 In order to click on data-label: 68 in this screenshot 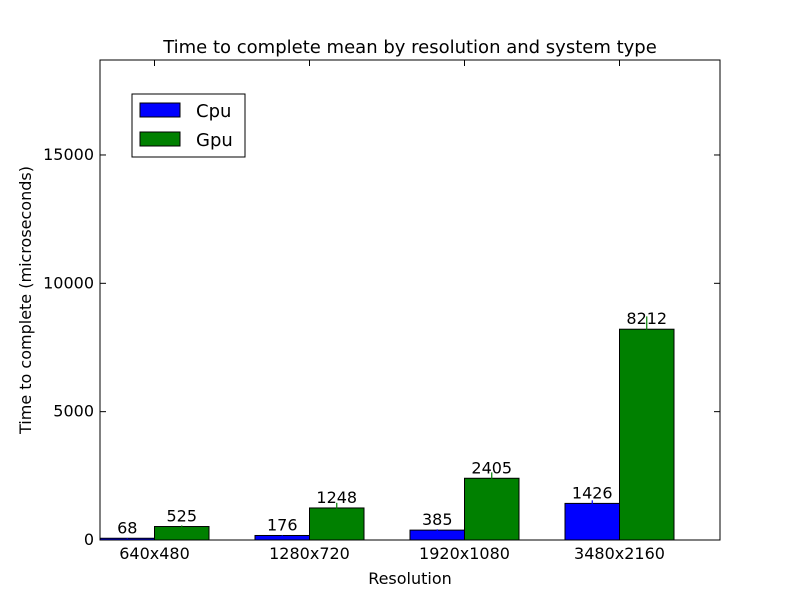, I will do `click(127, 527)`.